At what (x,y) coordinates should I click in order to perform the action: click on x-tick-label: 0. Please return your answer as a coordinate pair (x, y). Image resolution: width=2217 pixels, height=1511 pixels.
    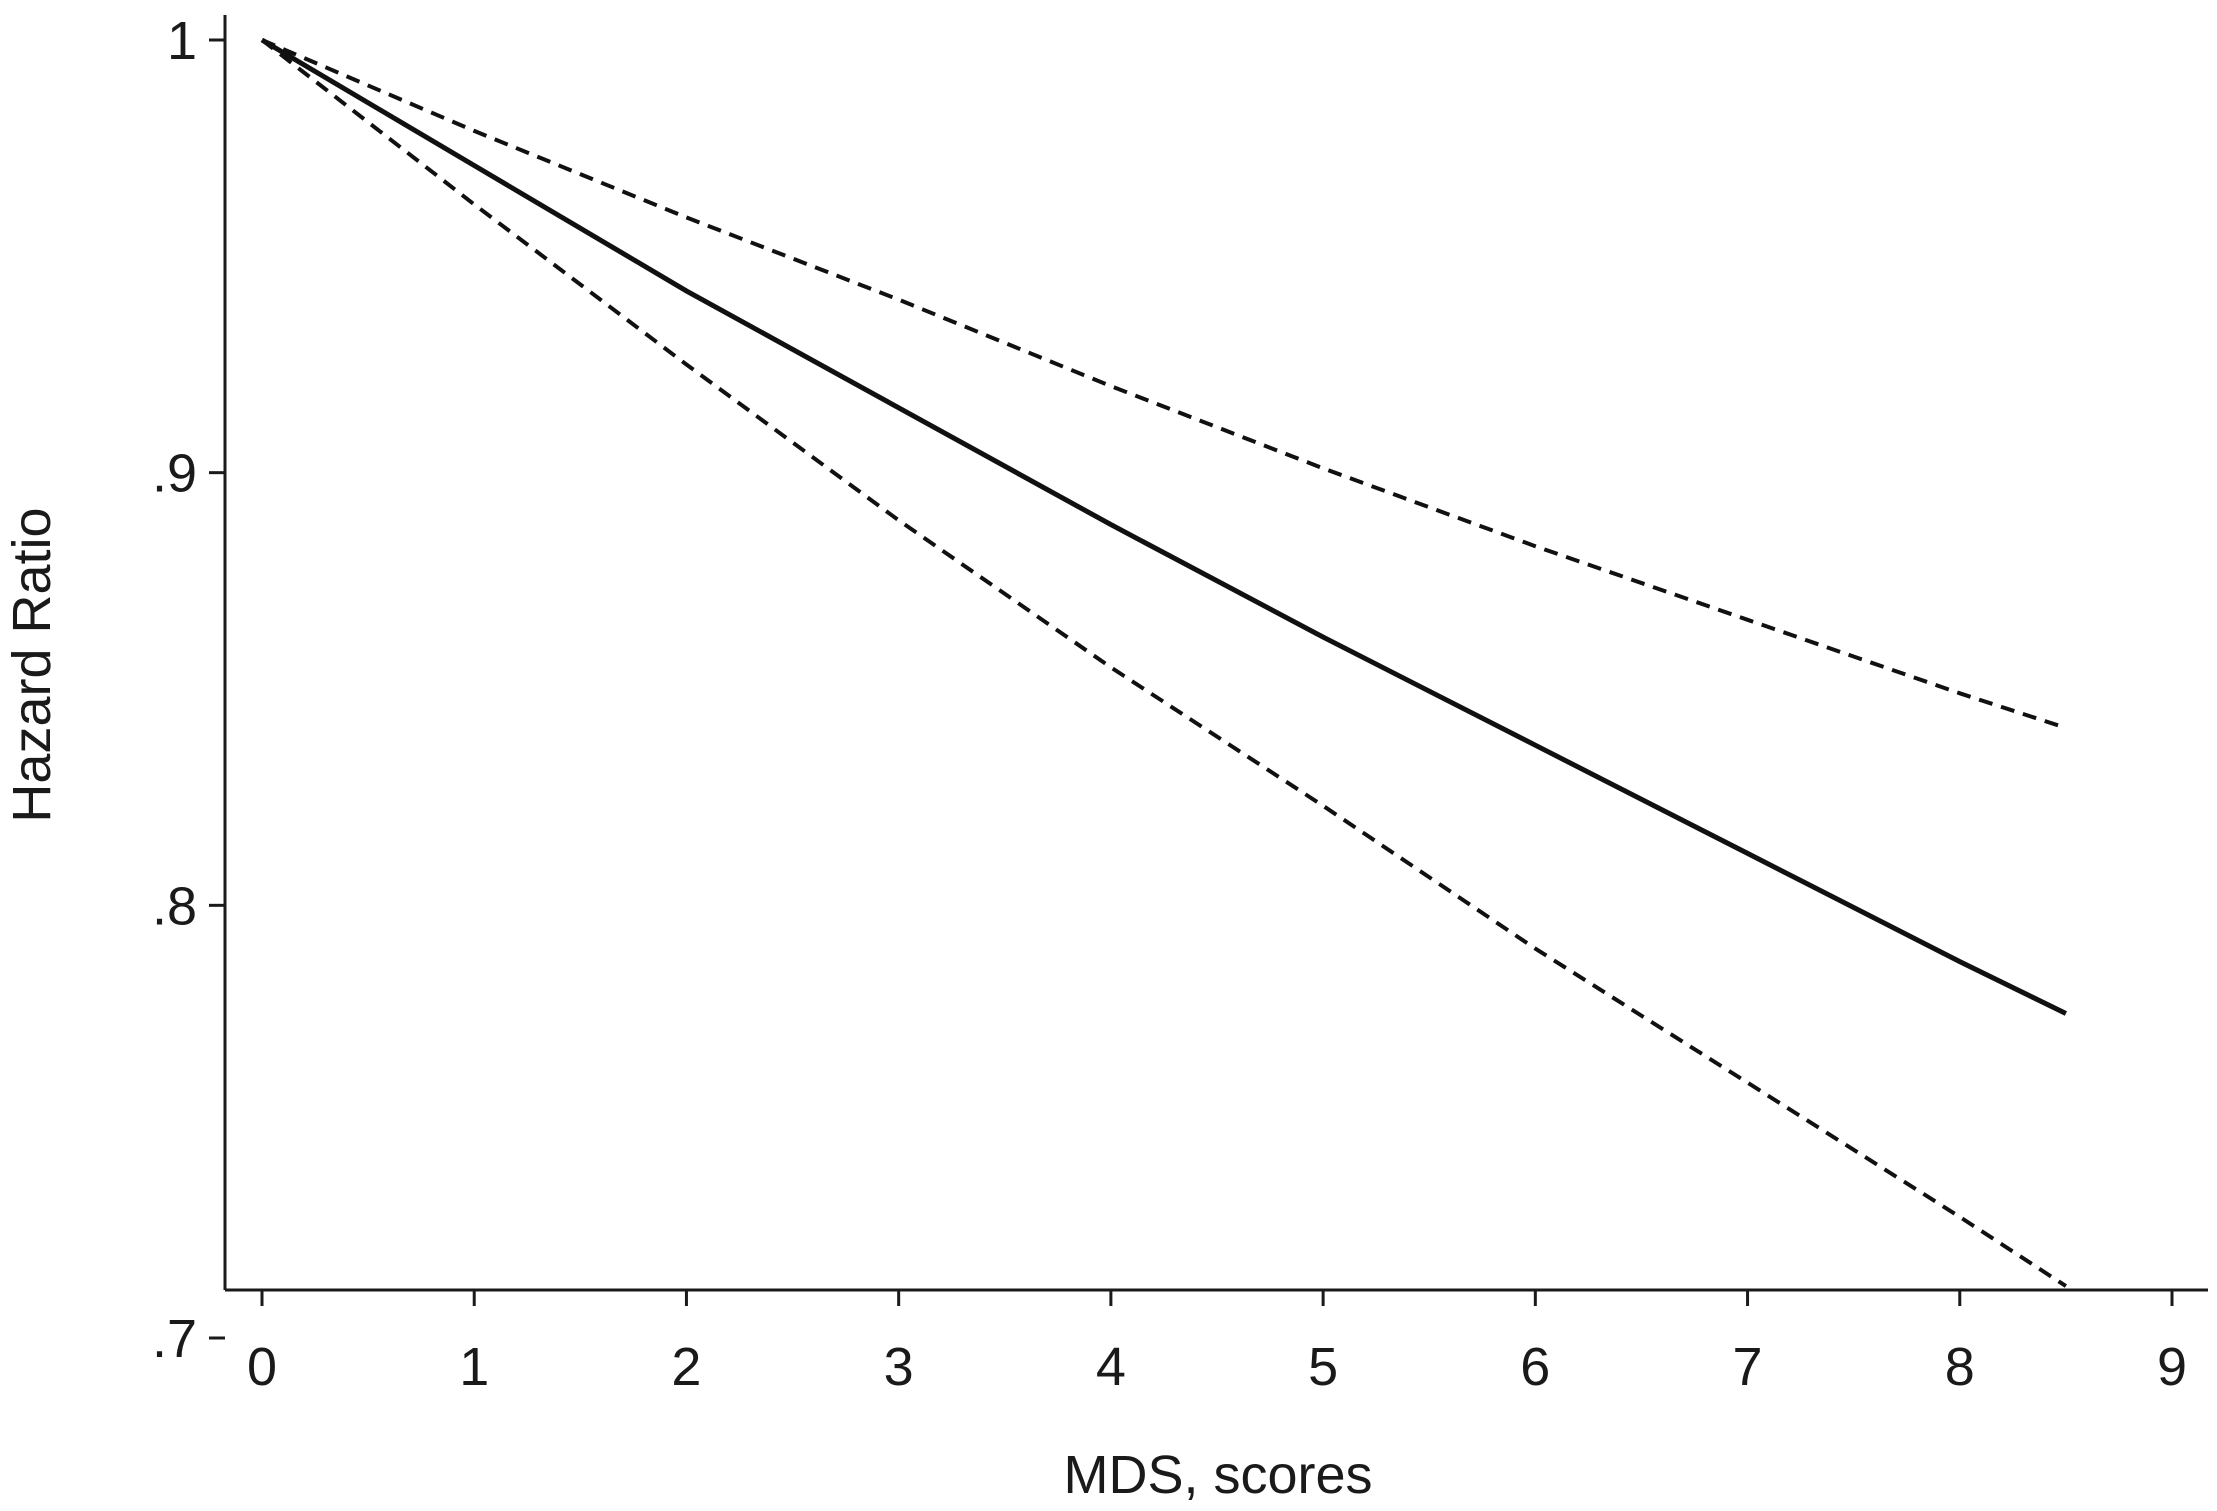
    Looking at the image, I should click on (262, 1367).